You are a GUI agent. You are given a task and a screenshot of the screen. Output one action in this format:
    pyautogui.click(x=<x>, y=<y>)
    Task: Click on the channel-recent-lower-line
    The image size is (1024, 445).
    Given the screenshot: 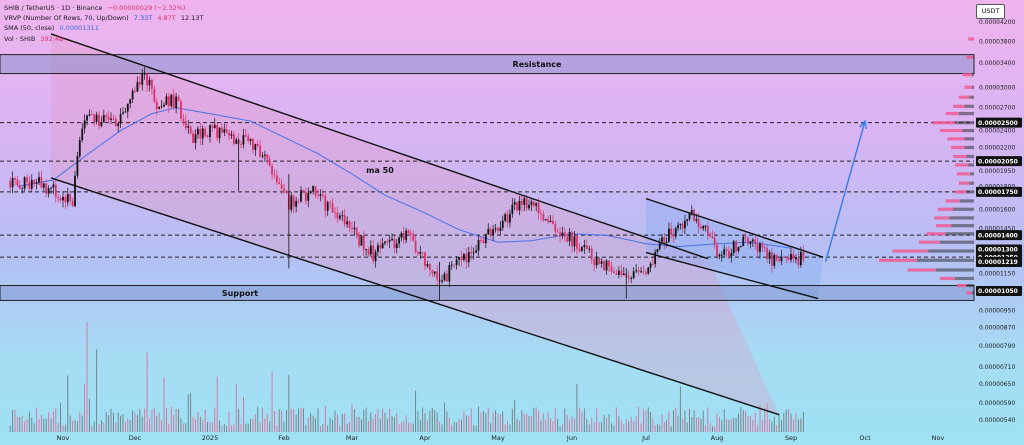 What is the action you would take?
    pyautogui.click(x=732, y=275)
    